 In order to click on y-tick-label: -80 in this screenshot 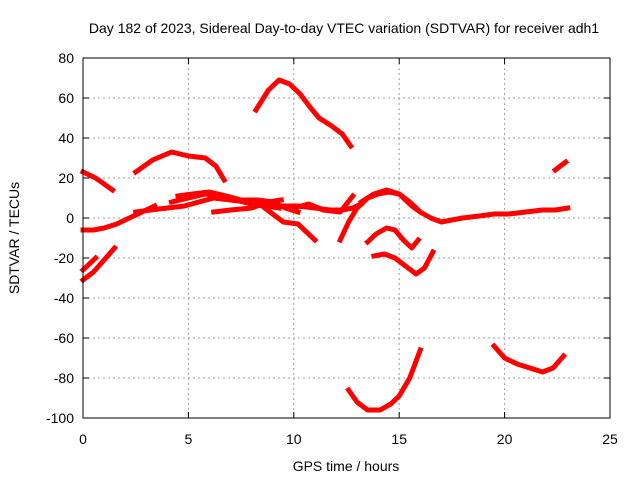, I will do `click(64, 378)`.